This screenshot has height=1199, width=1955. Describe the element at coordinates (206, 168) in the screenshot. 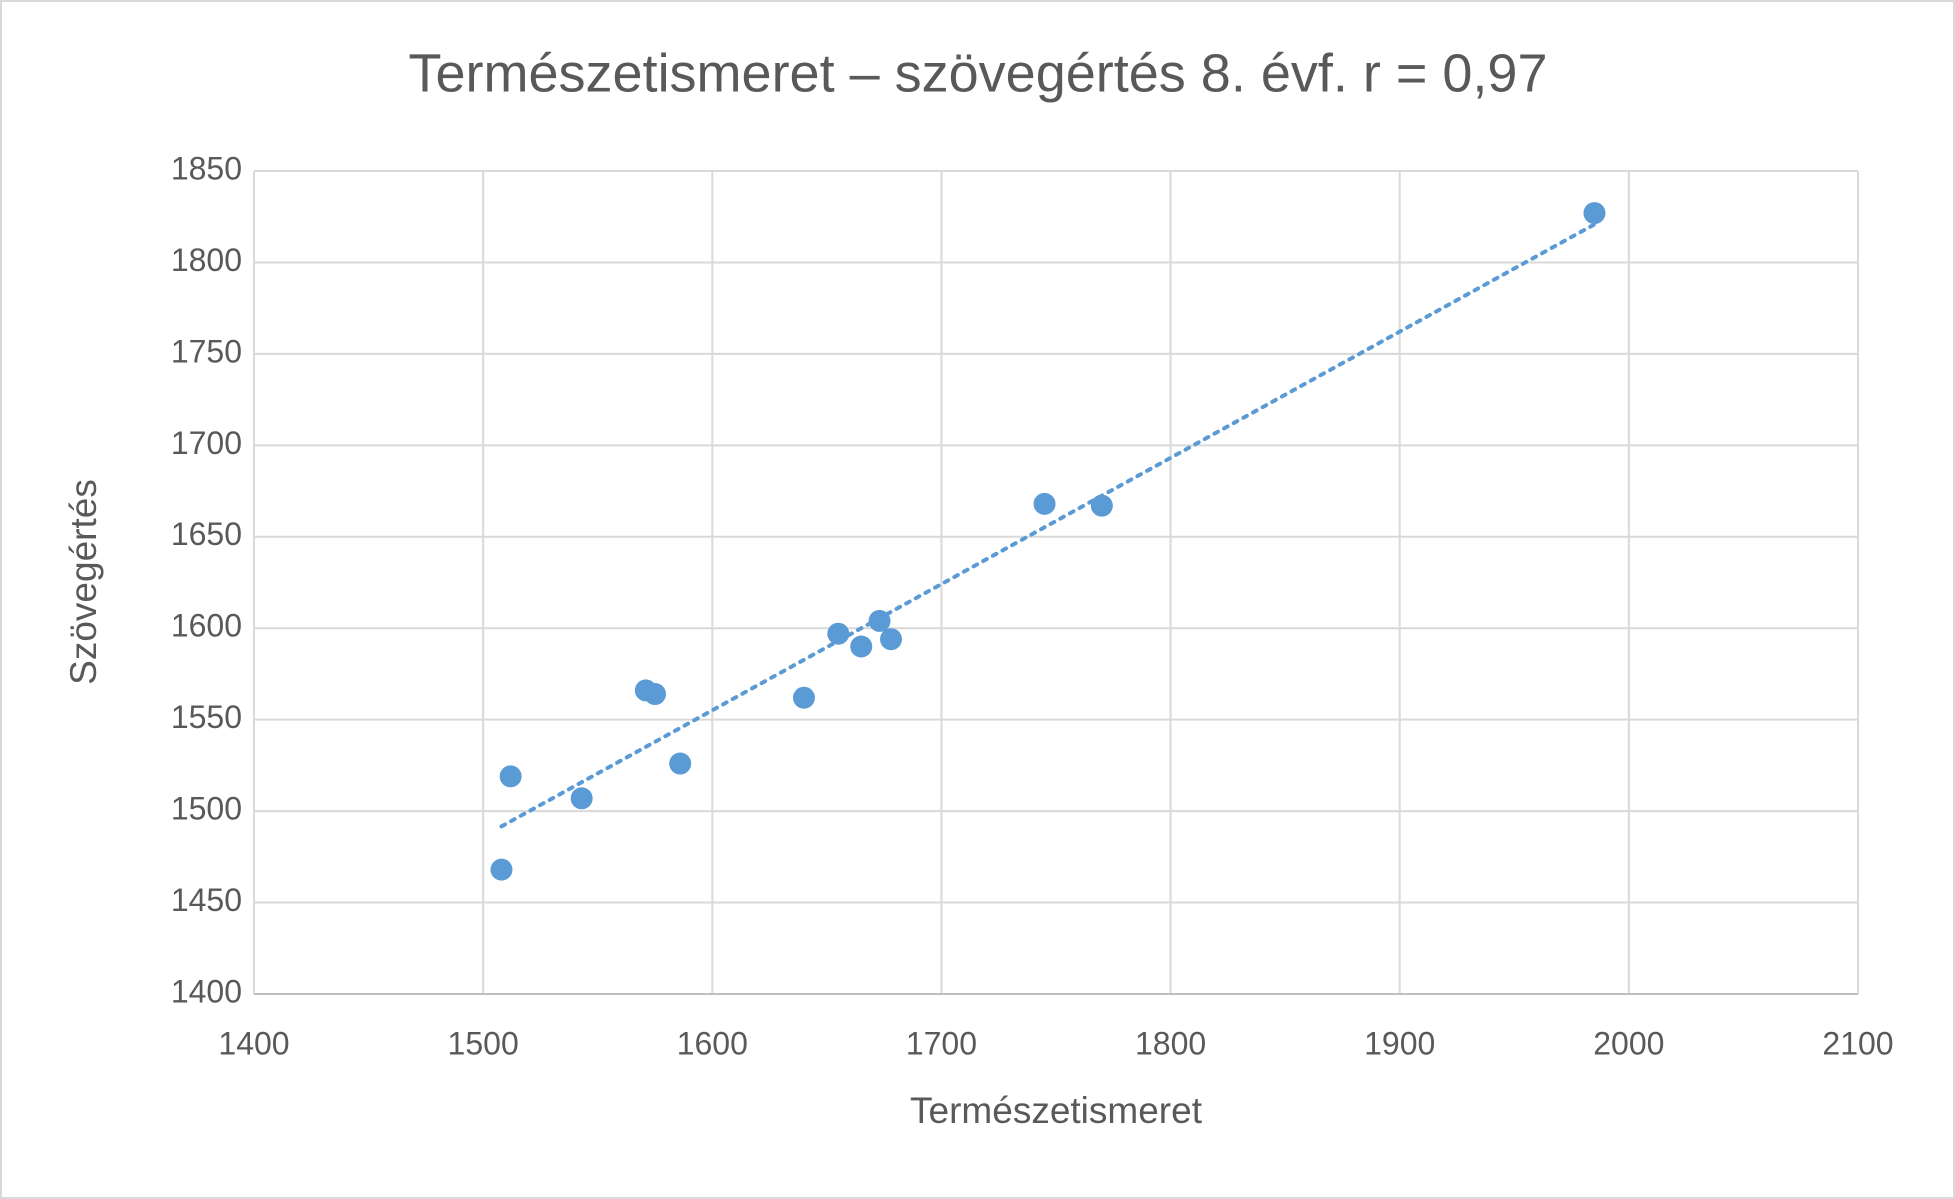

I see `y-tick-label: 1850` at that location.